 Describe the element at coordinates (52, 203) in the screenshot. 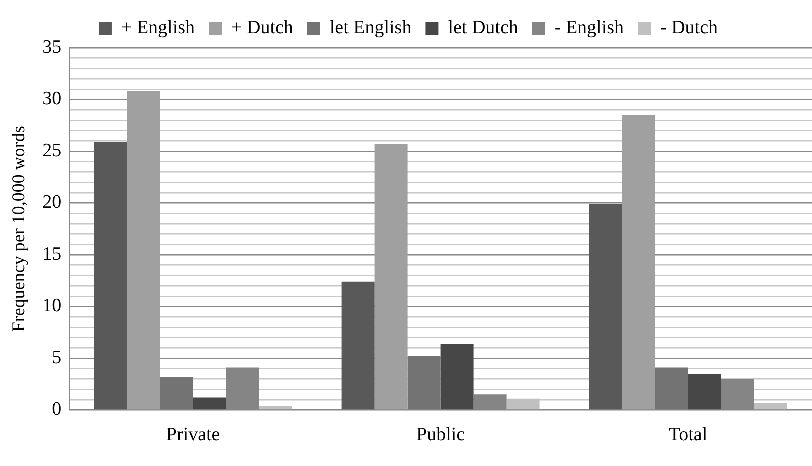

I see `y-tick-label: 20` at that location.